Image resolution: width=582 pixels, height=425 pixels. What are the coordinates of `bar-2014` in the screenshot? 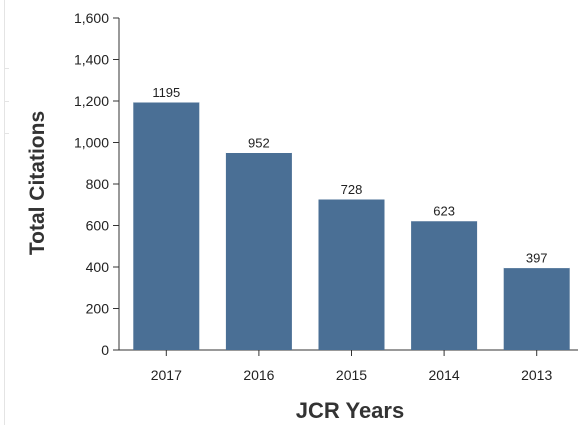 It's located at (444, 285).